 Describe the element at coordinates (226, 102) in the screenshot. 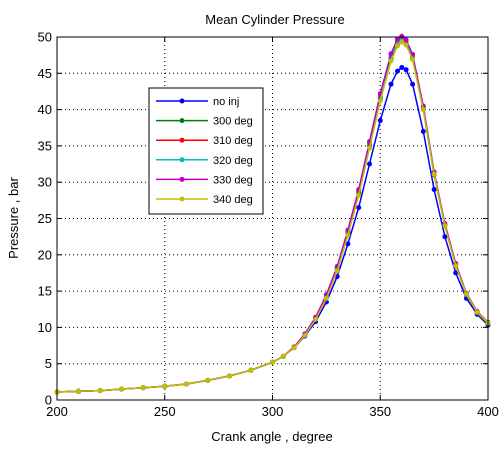

I see `legend-label: no inj` at that location.